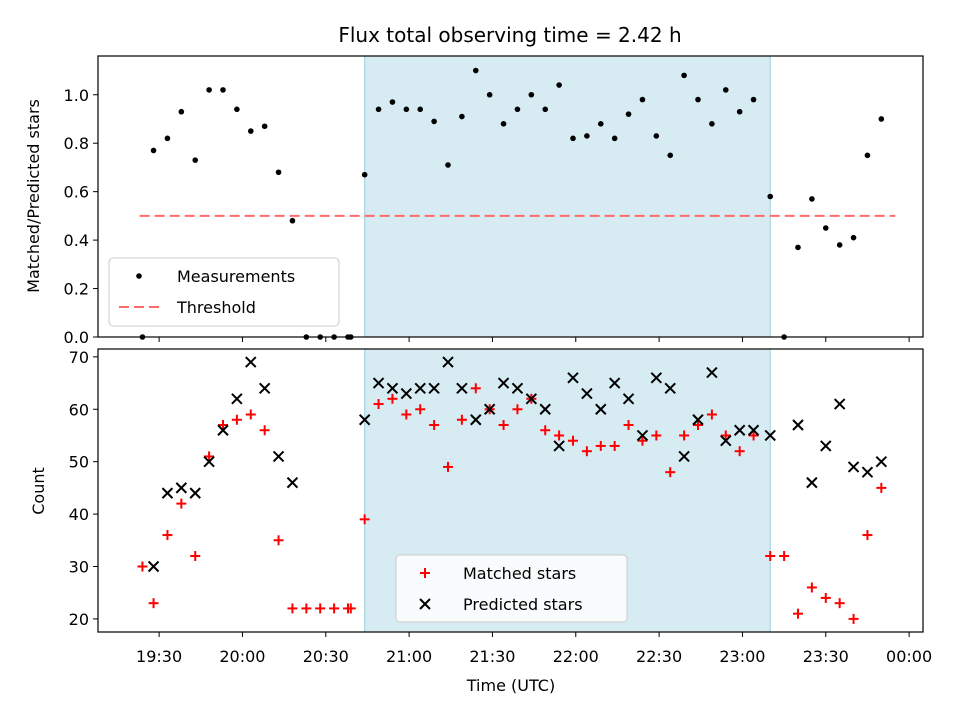 The height and width of the screenshot is (720, 960). I want to click on legend-predicted-marker, so click(425, 604).